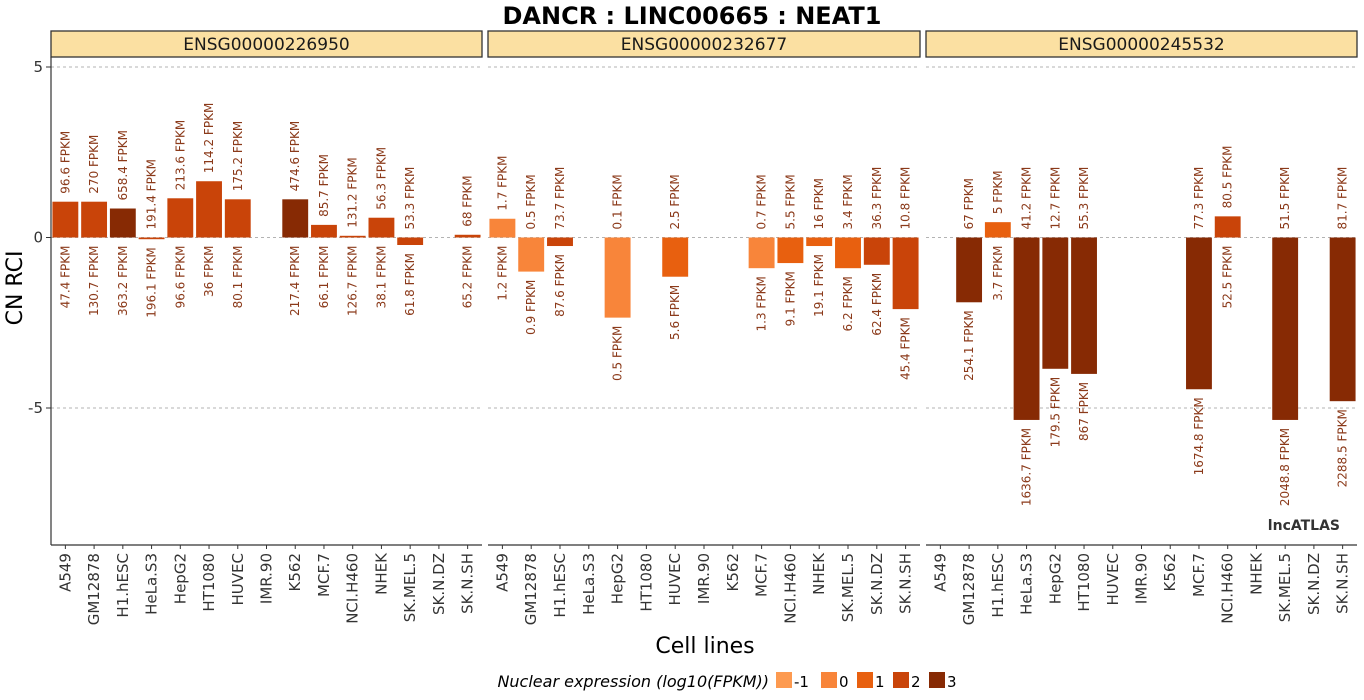 The height and width of the screenshot is (700, 1364). I want to click on x-axis-title: Cell lines, so click(704, 646).